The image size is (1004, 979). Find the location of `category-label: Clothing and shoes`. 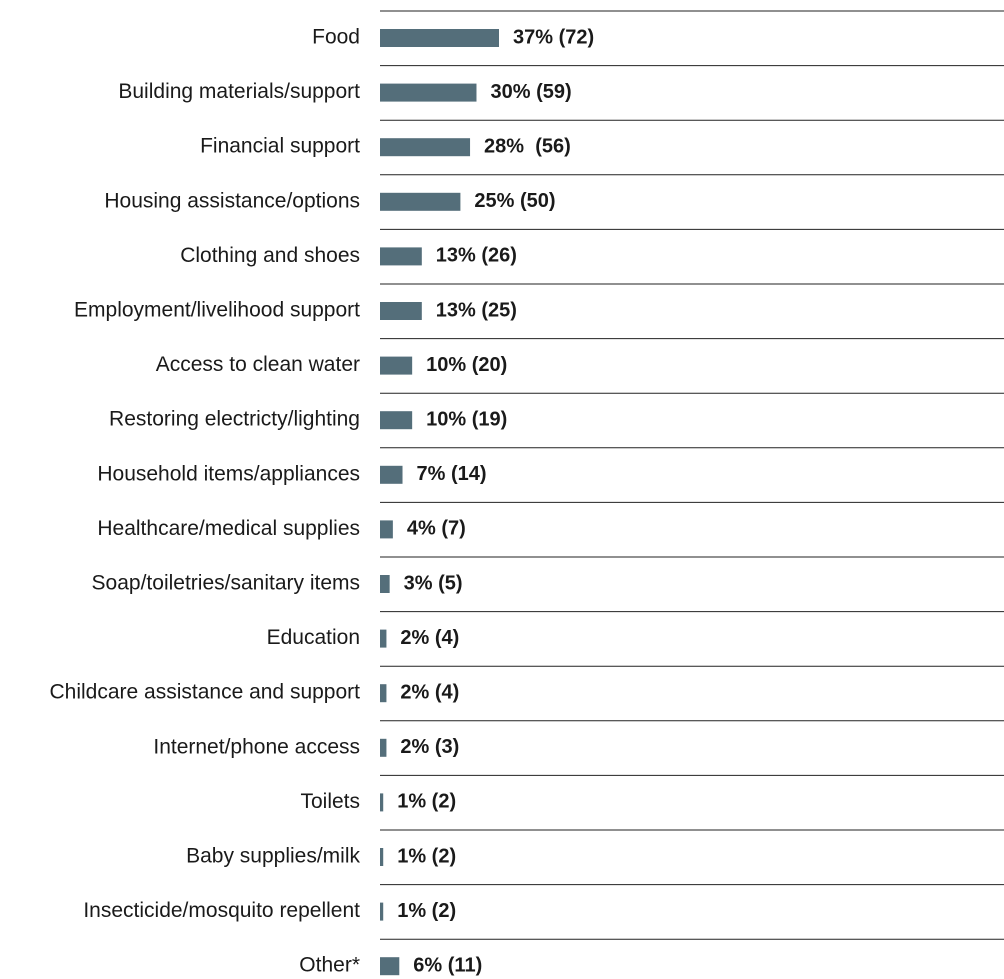

category-label: Clothing and shoes is located at coordinates (270, 255).